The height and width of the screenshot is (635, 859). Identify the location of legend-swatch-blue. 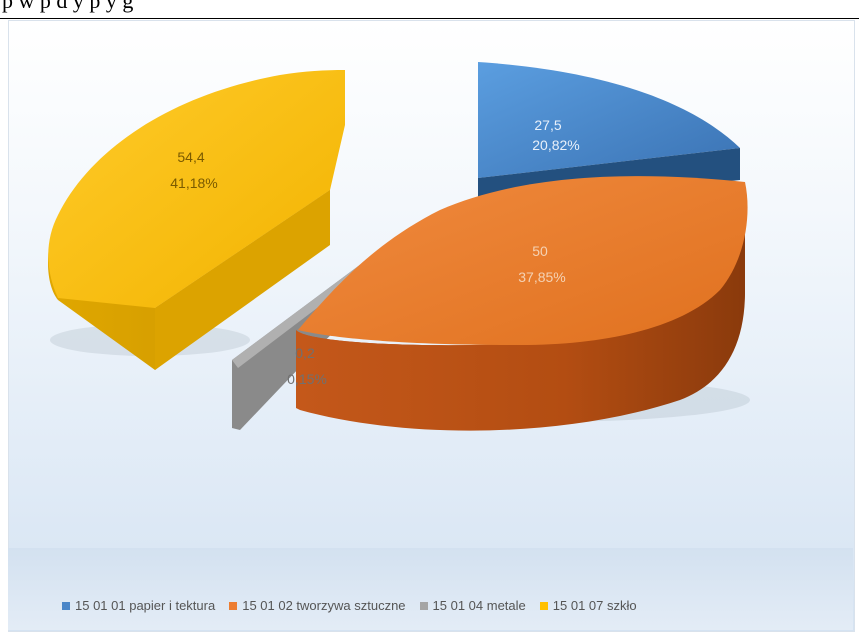
(66, 605).